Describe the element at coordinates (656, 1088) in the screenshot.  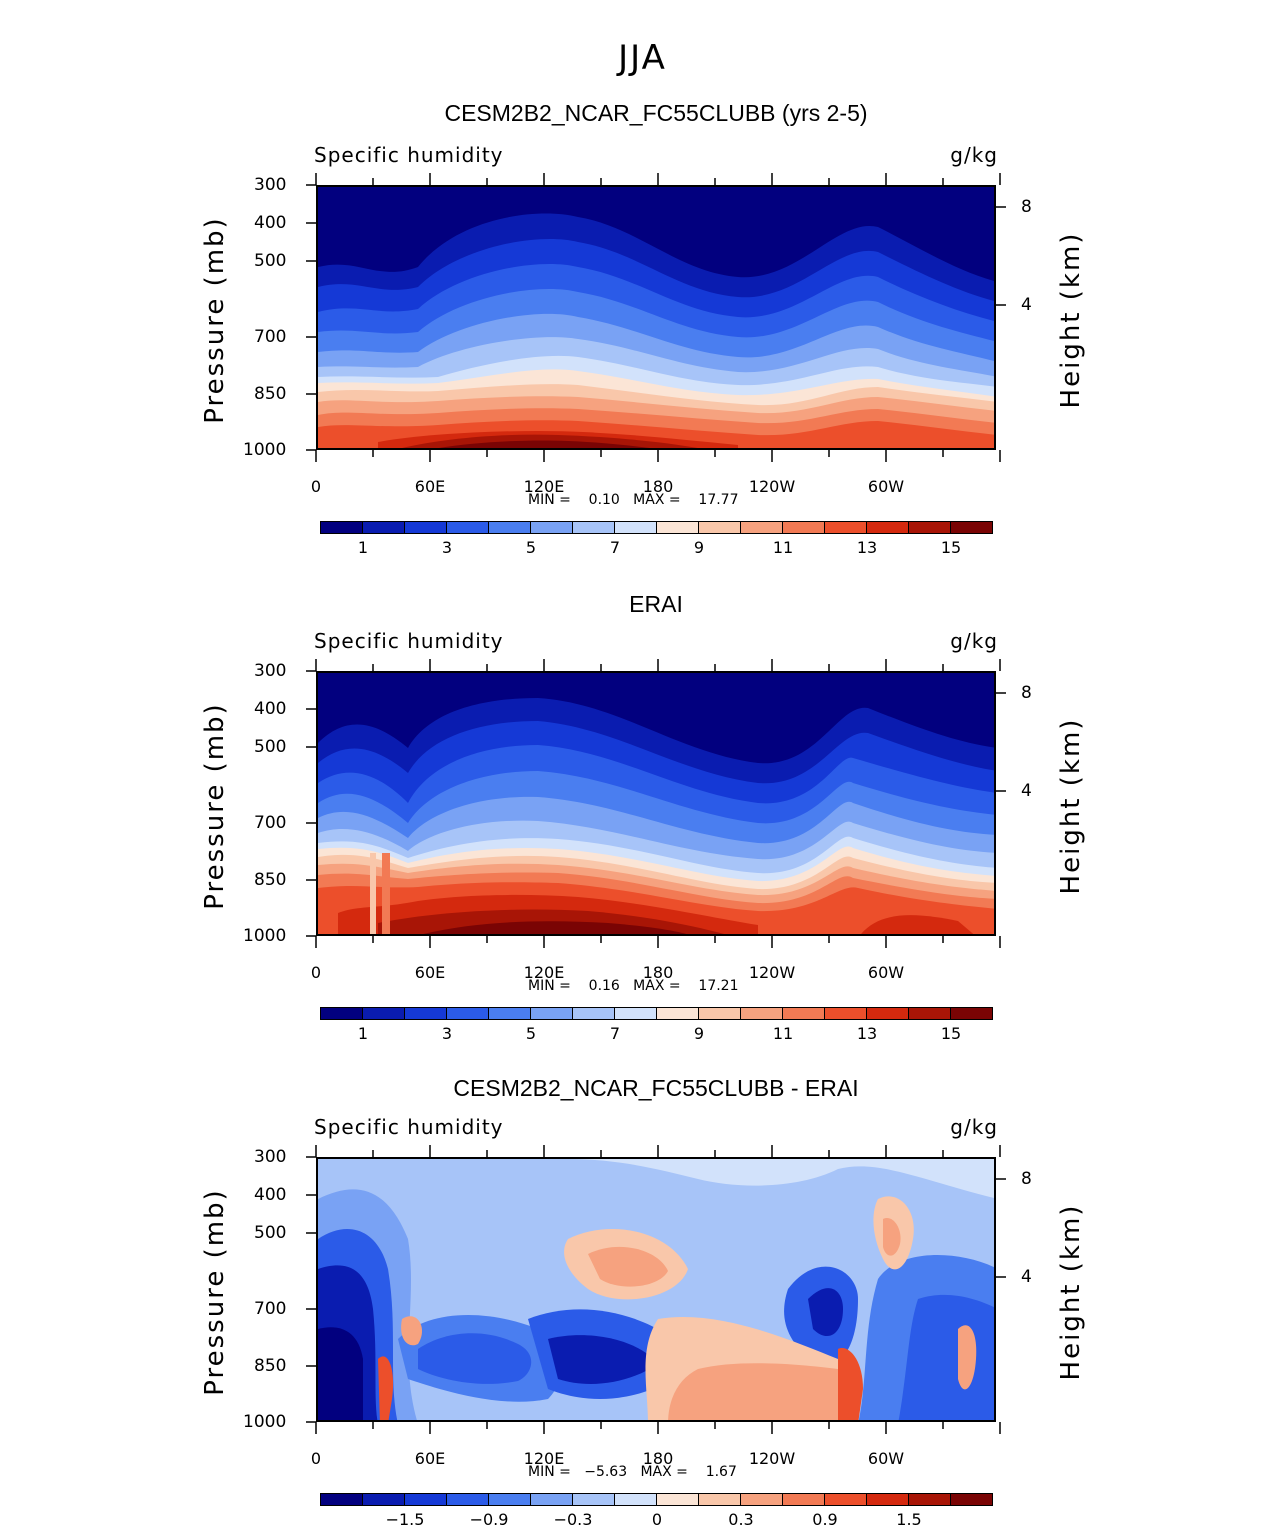
I see `panel-title: CESM2B2_NCAR_FC55CLUBB - ERAI` at that location.